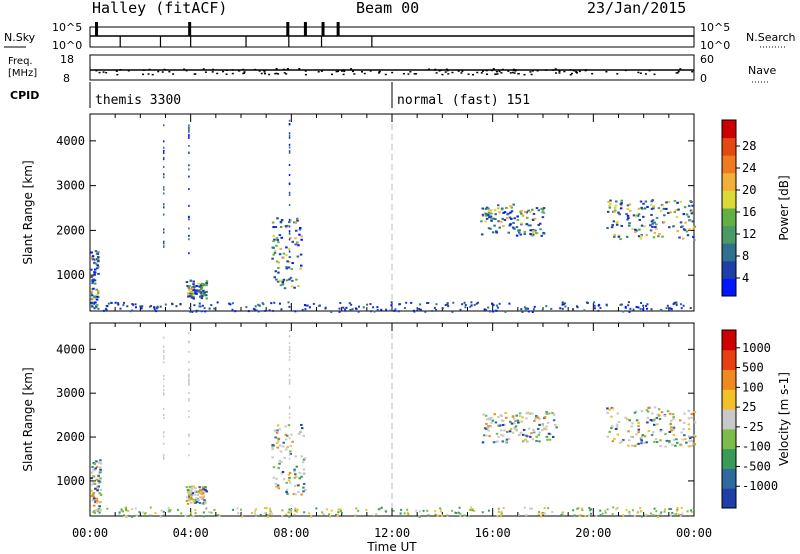 This screenshot has width=800, height=554. Describe the element at coordinates (715, 45) in the screenshot. I see `noise-right-tick-bottom: 10^0` at that location.